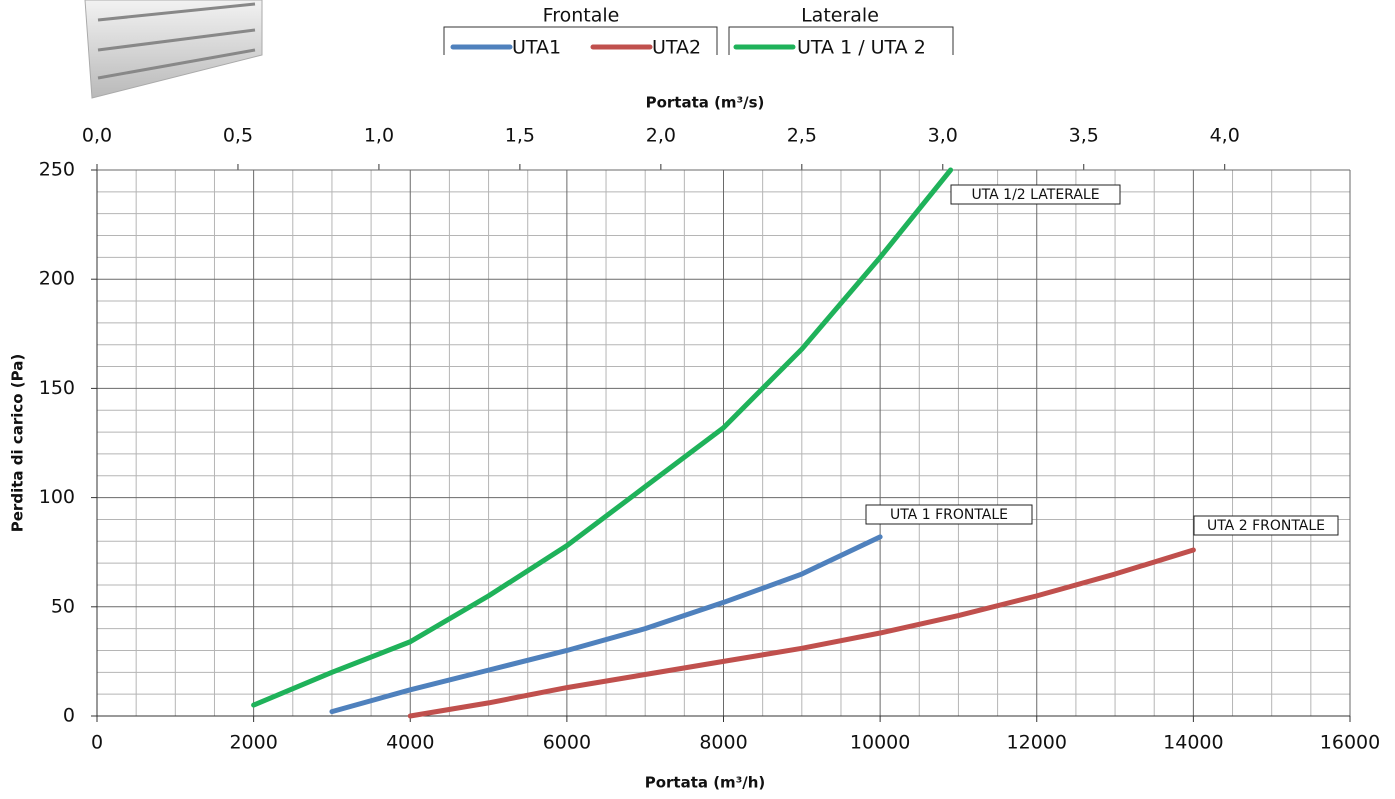 This screenshot has height=799, width=1395. What do you see at coordinates (173, 49) in the screenshot?
I see `product-image` at bounding box center [173, 49].